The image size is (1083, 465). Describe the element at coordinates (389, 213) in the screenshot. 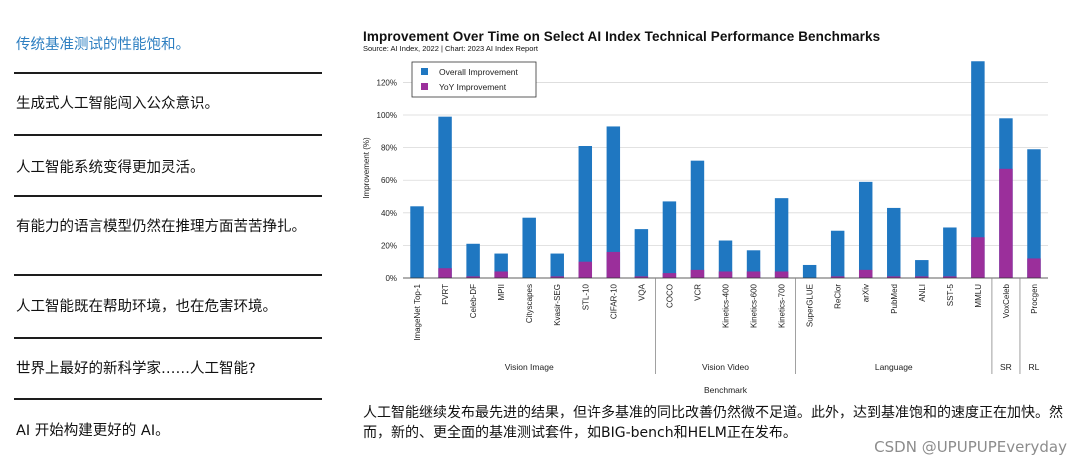

I see `y-tick-label: 40%` at that location.